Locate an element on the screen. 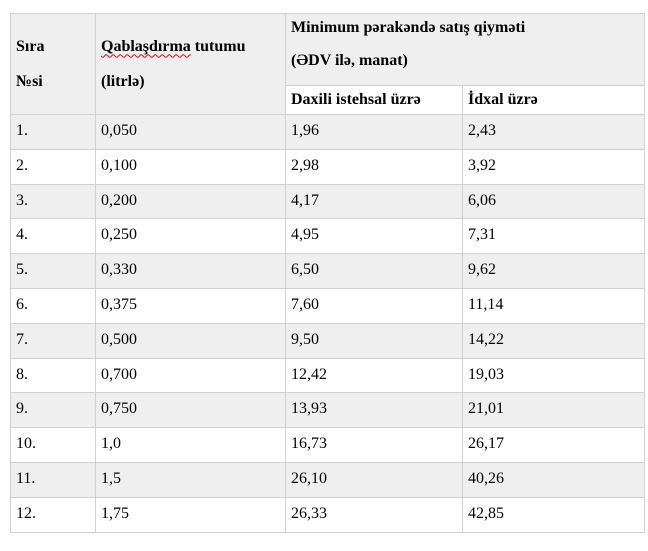 The image size is (648, 551). capacity-cell: 0,050 is located at coordinates (190, 132).